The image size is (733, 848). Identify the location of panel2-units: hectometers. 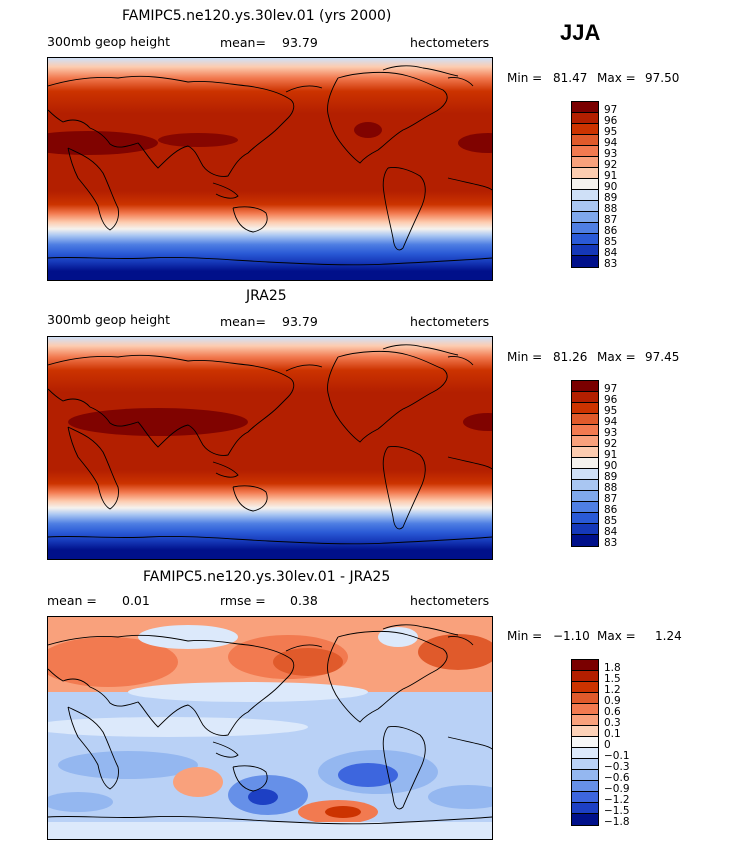
(450, 321).